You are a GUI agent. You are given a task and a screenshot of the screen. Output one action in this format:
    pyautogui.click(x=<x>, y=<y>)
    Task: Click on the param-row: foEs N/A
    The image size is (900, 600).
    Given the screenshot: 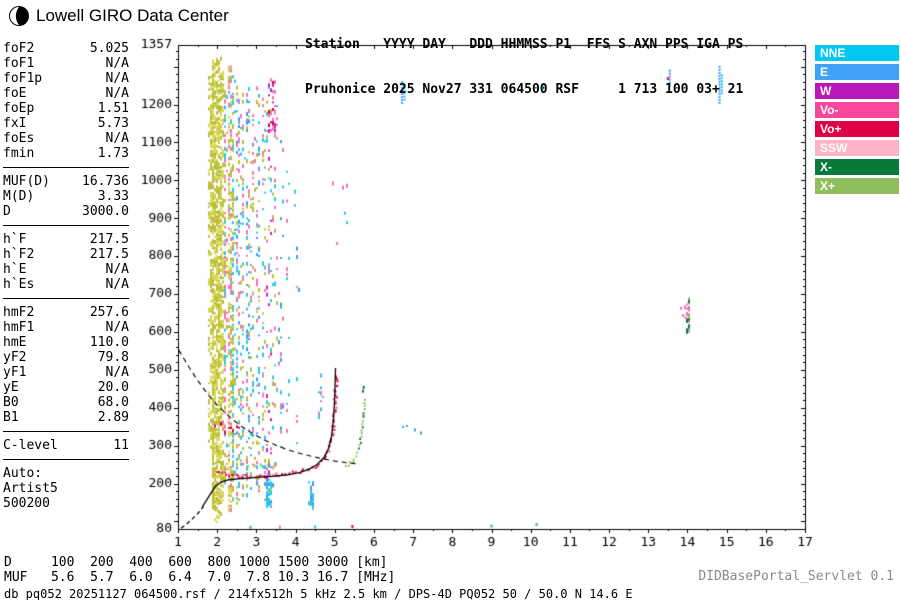 What is the action you would take?
    pyautogui.click(x=66, y=138)
    